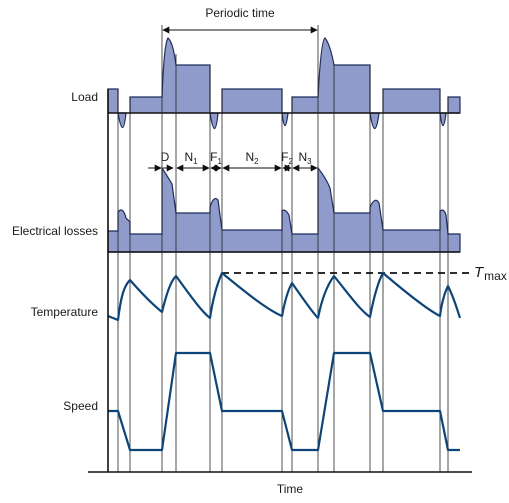 The image size is (509, 503). I want to click on electrical-losses-fill, so click(284, 209).